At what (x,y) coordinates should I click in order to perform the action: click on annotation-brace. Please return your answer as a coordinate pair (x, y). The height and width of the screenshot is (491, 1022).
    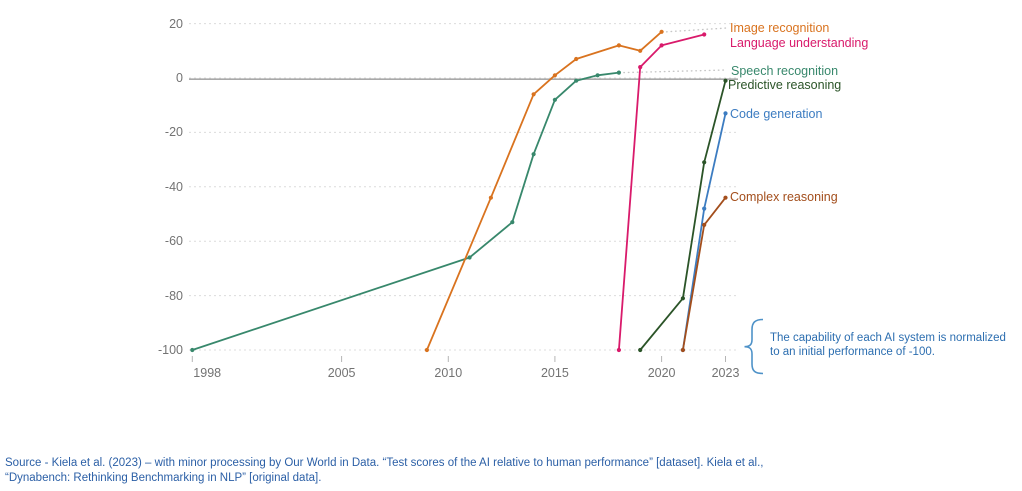
    Looking at the image, I should click on (754, 346).